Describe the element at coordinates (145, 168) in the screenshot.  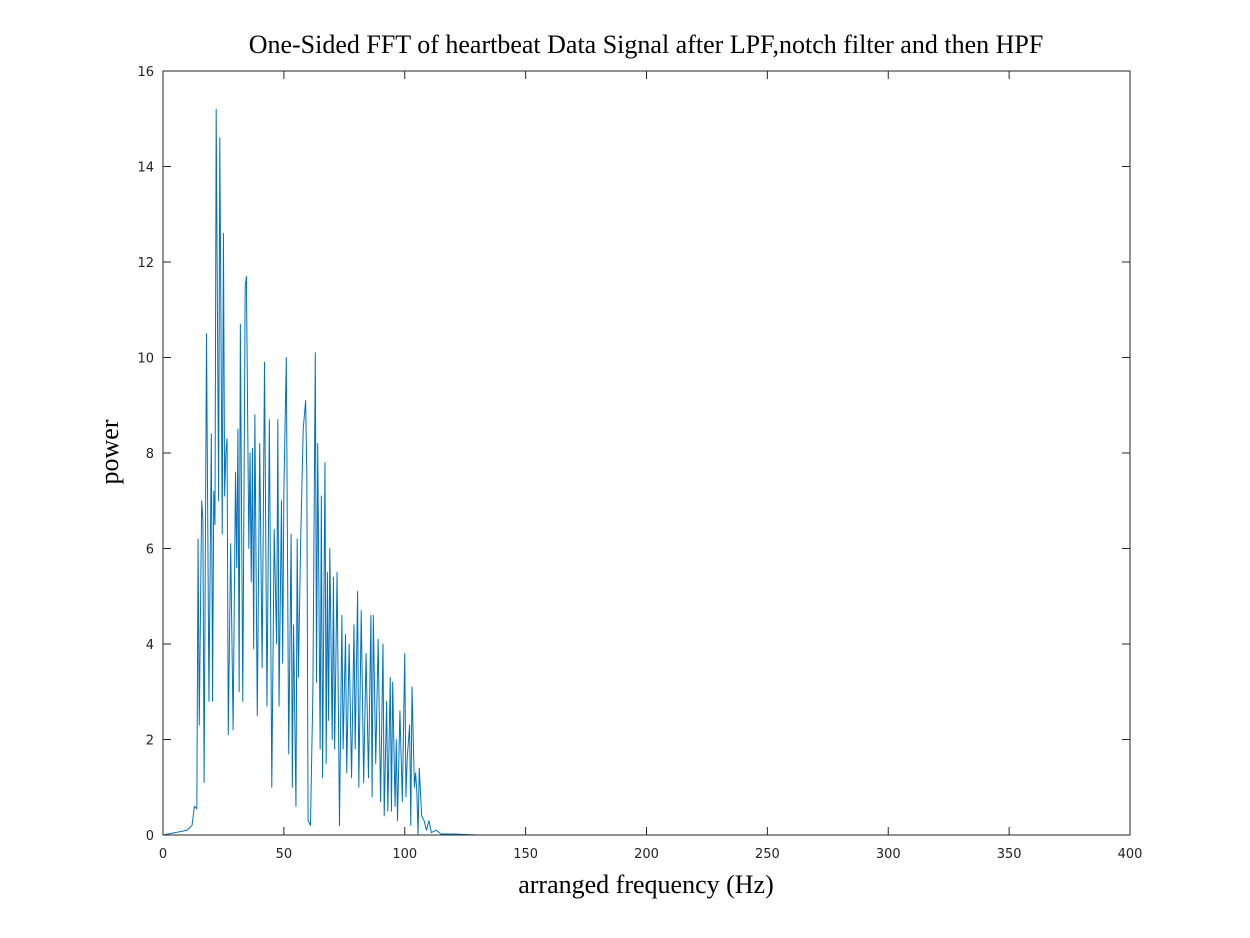
I see `y-tick-label: 14` at that location.